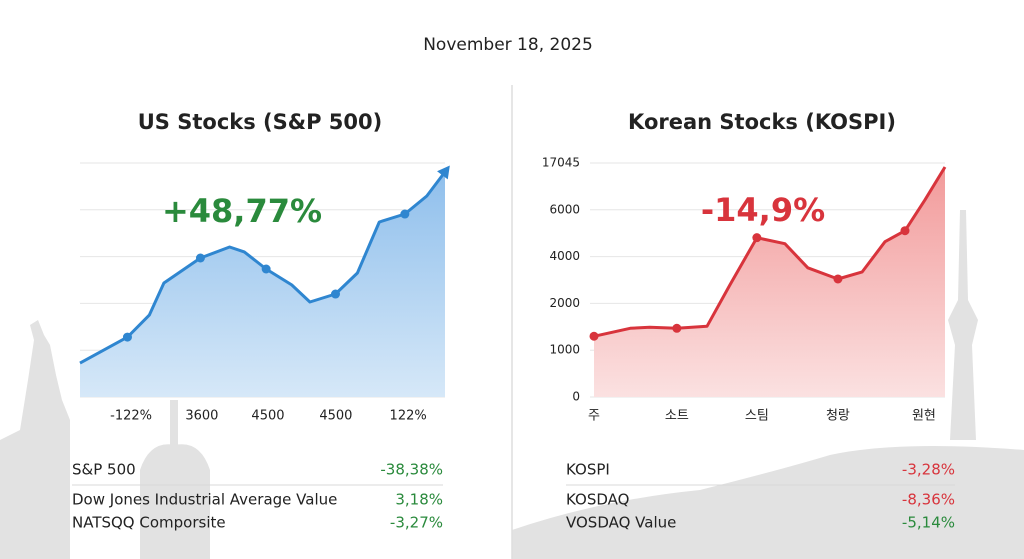 Image resolution: width=1024 pixels, height=559 pixels. Describe the element at coordinates (149, 523) in the screenshot. I see `row-name: NATSQQ Comporsite` at that location.